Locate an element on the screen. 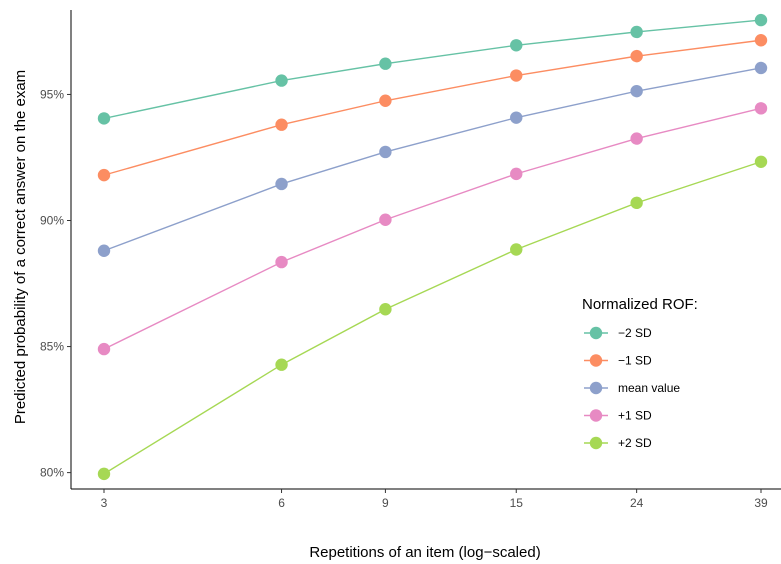 The height and width of the screenshot is (564, 781). legend-item: +1 SD is located at coordinates (618, 416).